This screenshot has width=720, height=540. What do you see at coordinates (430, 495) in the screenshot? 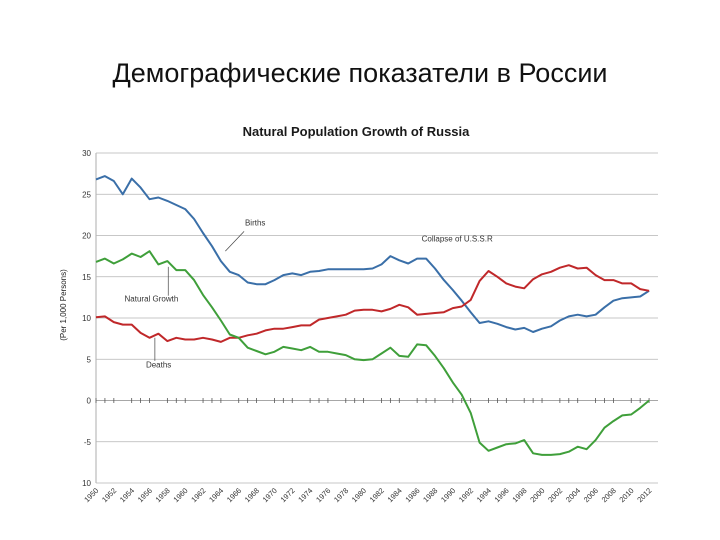
I see `x-tick-label: 1988` at bounding box center [430, 495].